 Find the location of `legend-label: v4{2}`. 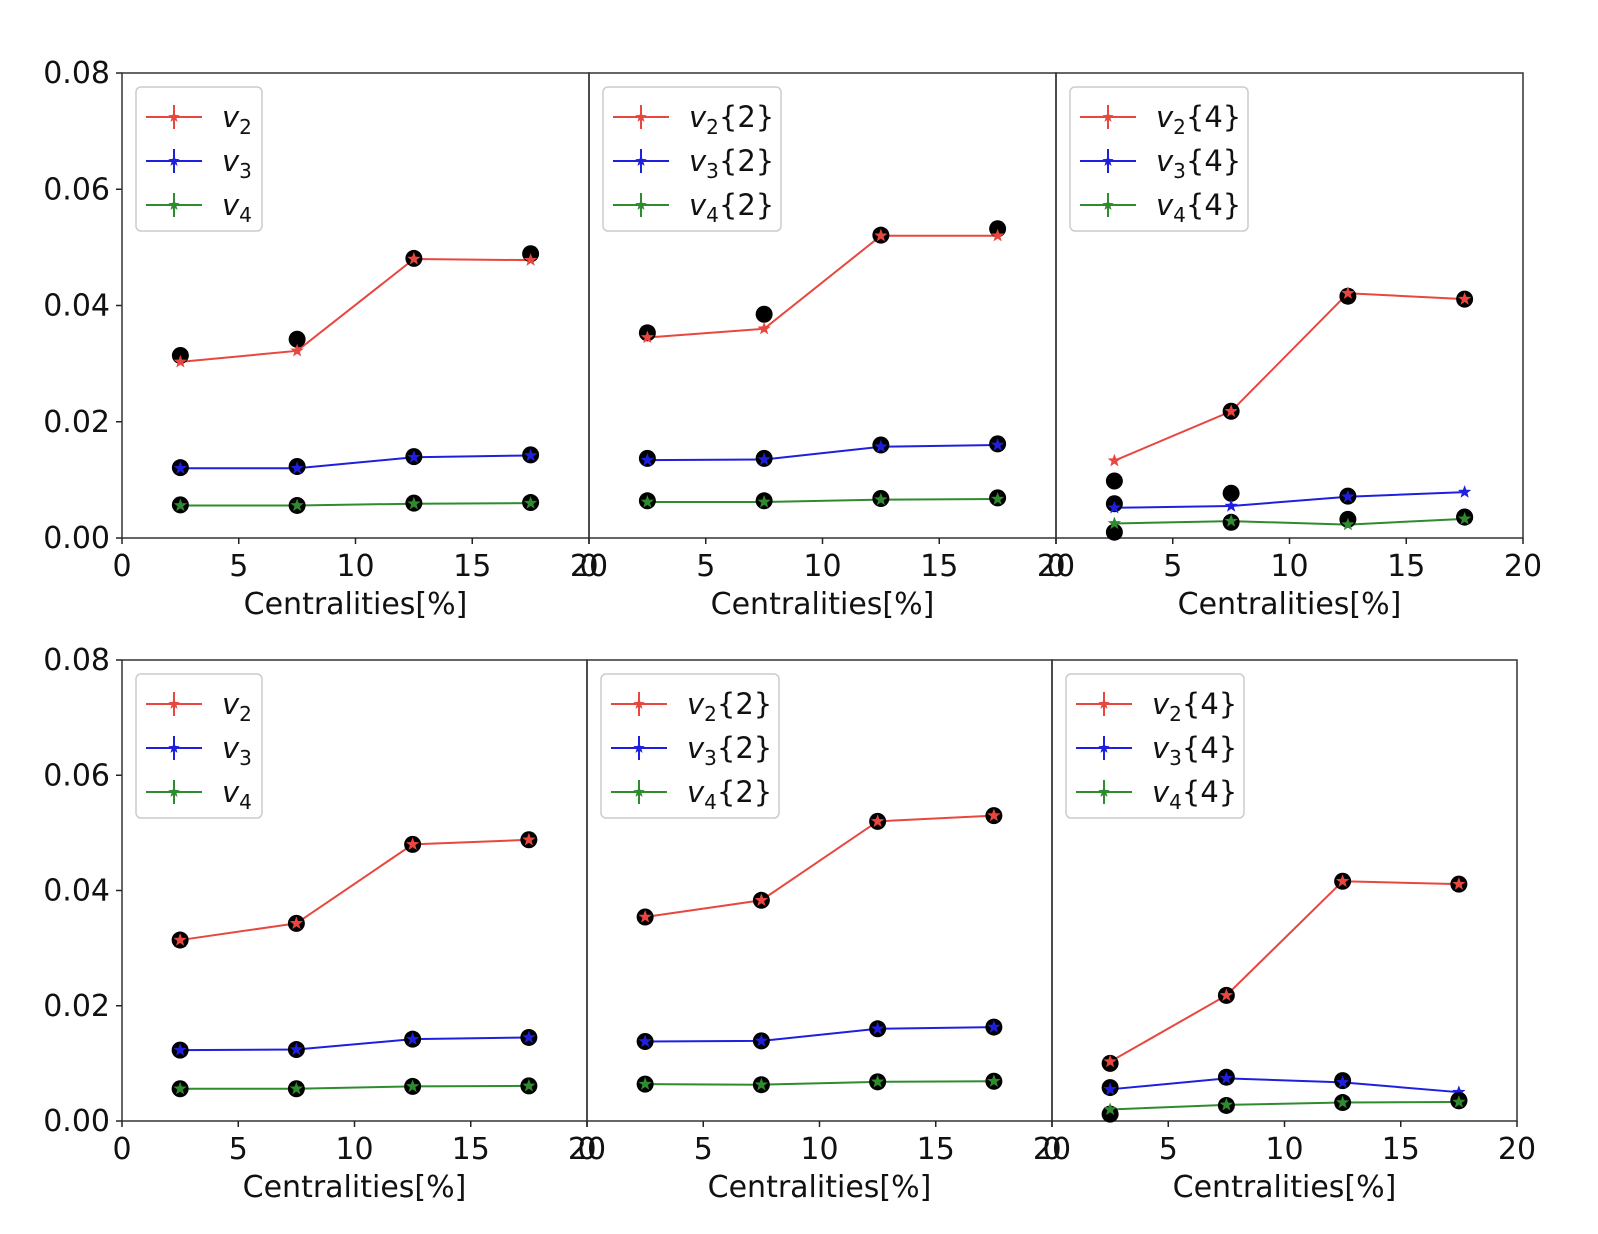

legend-label: v4{2} is located at coordinates (729, 794).